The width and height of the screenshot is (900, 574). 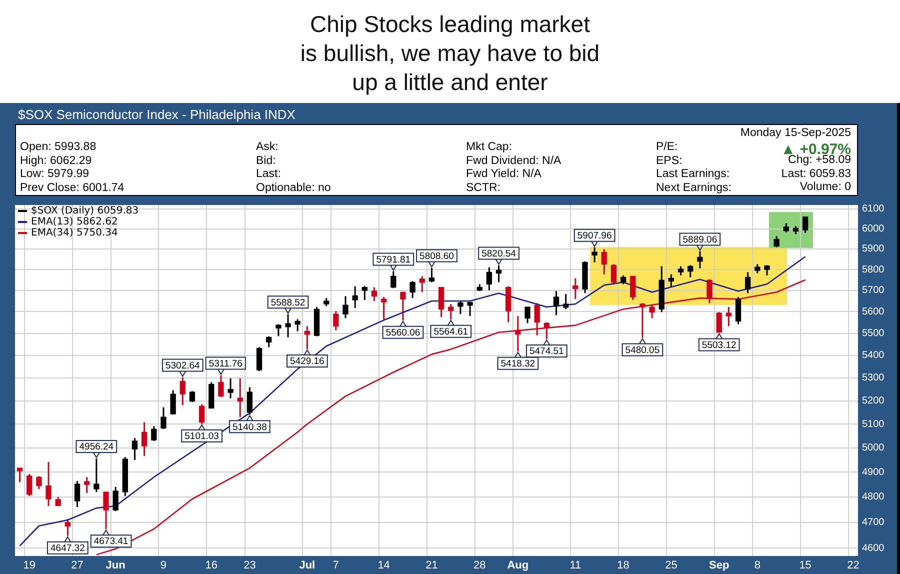 I want to click on annotation: 4956.24, so click(x=96, y=447).